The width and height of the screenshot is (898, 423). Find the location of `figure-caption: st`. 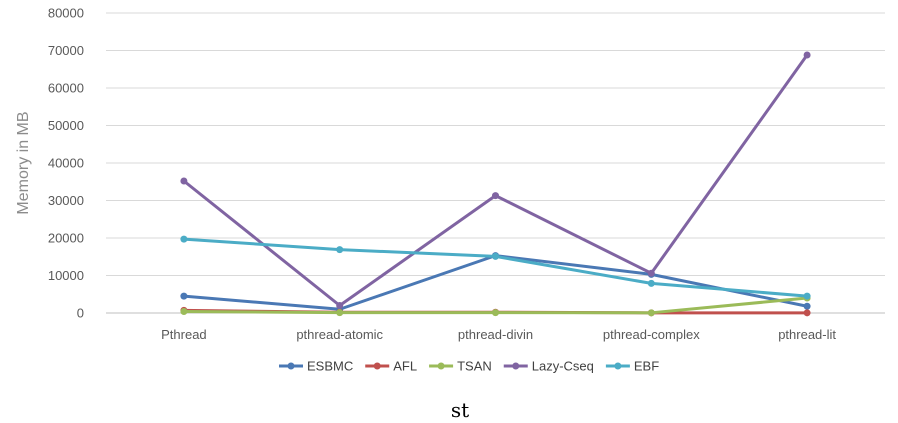

figure-caption: st is located at coordinates (460, 410).